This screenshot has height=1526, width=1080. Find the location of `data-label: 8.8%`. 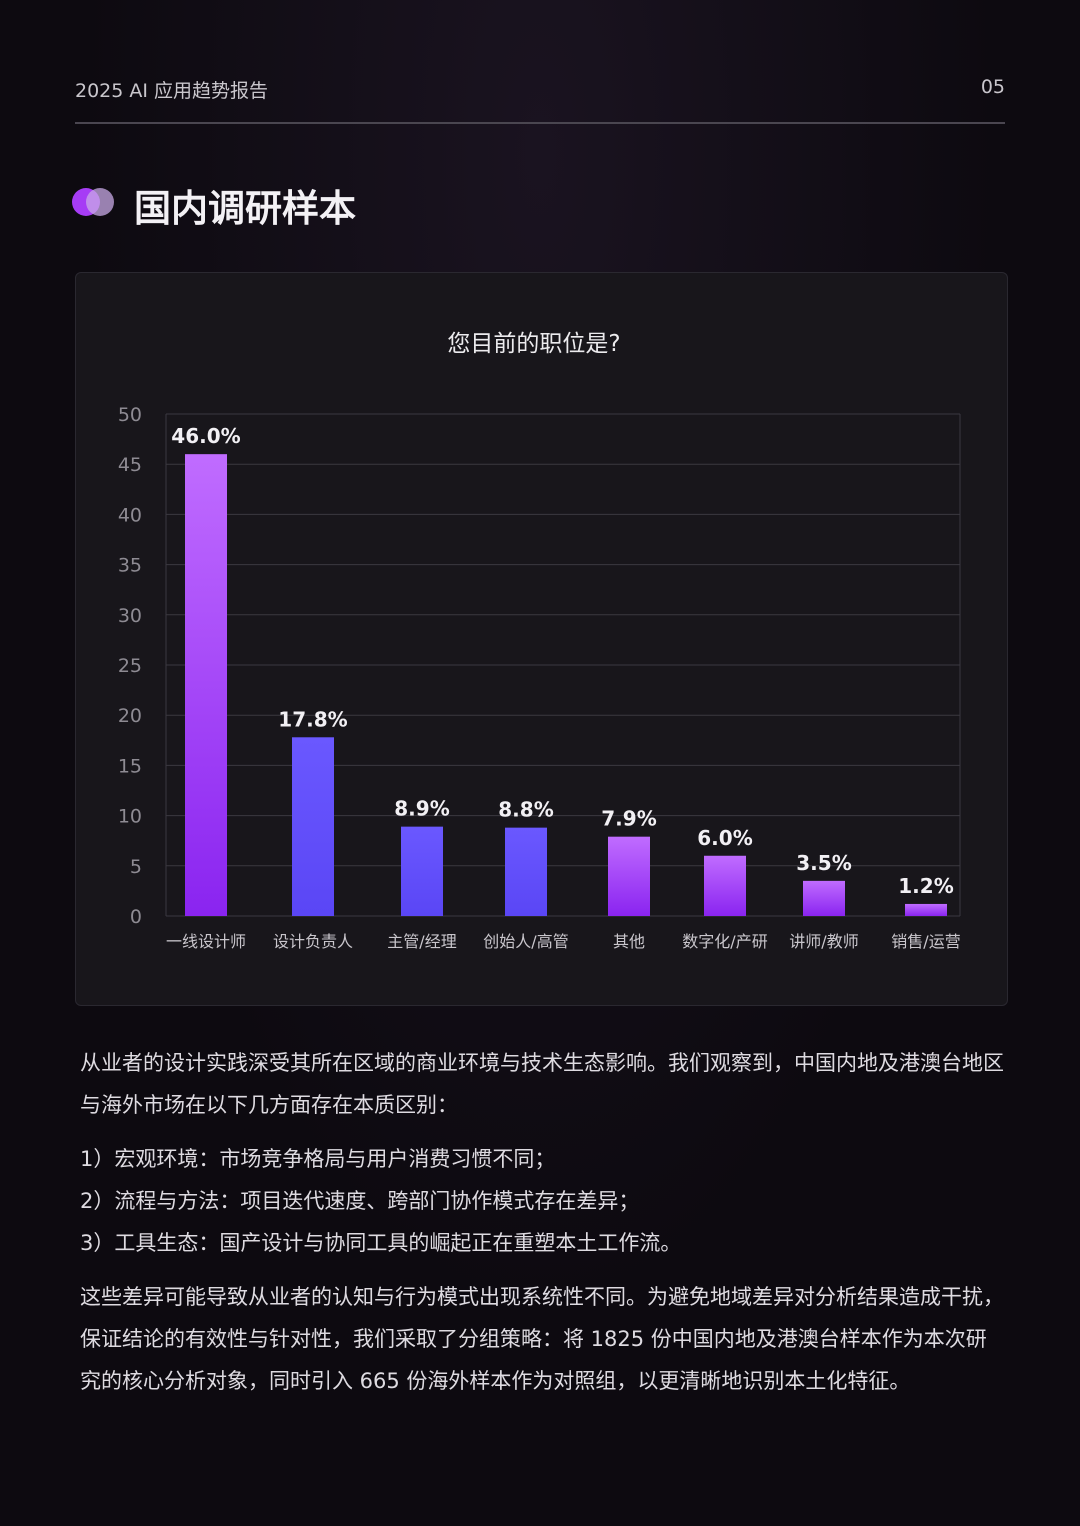

data-label: 8.8% is located at coordinates (525, 810).